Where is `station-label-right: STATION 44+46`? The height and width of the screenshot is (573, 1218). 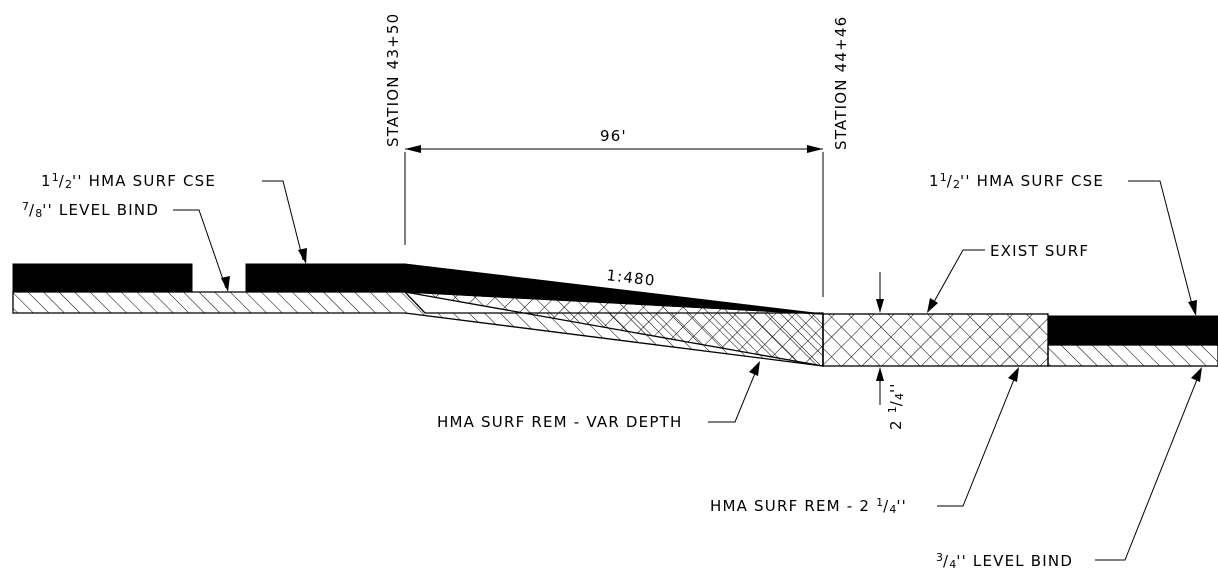
station-label-right: STATION 44+46 is located at coordinates (841, 83).